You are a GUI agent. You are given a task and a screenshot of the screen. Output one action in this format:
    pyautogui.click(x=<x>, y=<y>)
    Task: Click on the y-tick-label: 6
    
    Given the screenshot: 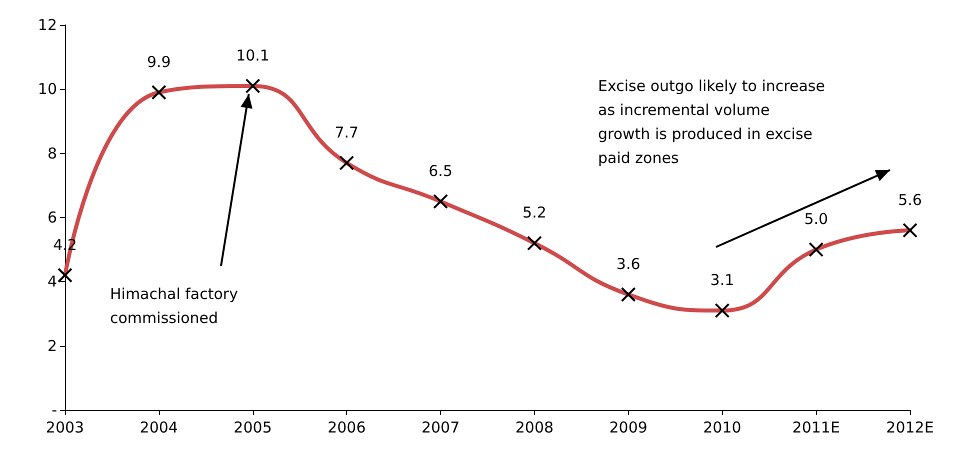 What is the action you would take?
    pyautogui.click(x=52, y=217)
    